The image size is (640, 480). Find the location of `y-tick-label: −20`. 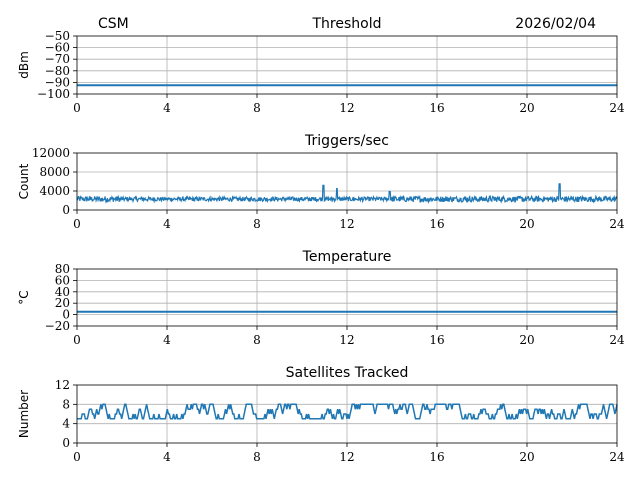

y-tick-label: −20 is located at coordinates (57, 326).